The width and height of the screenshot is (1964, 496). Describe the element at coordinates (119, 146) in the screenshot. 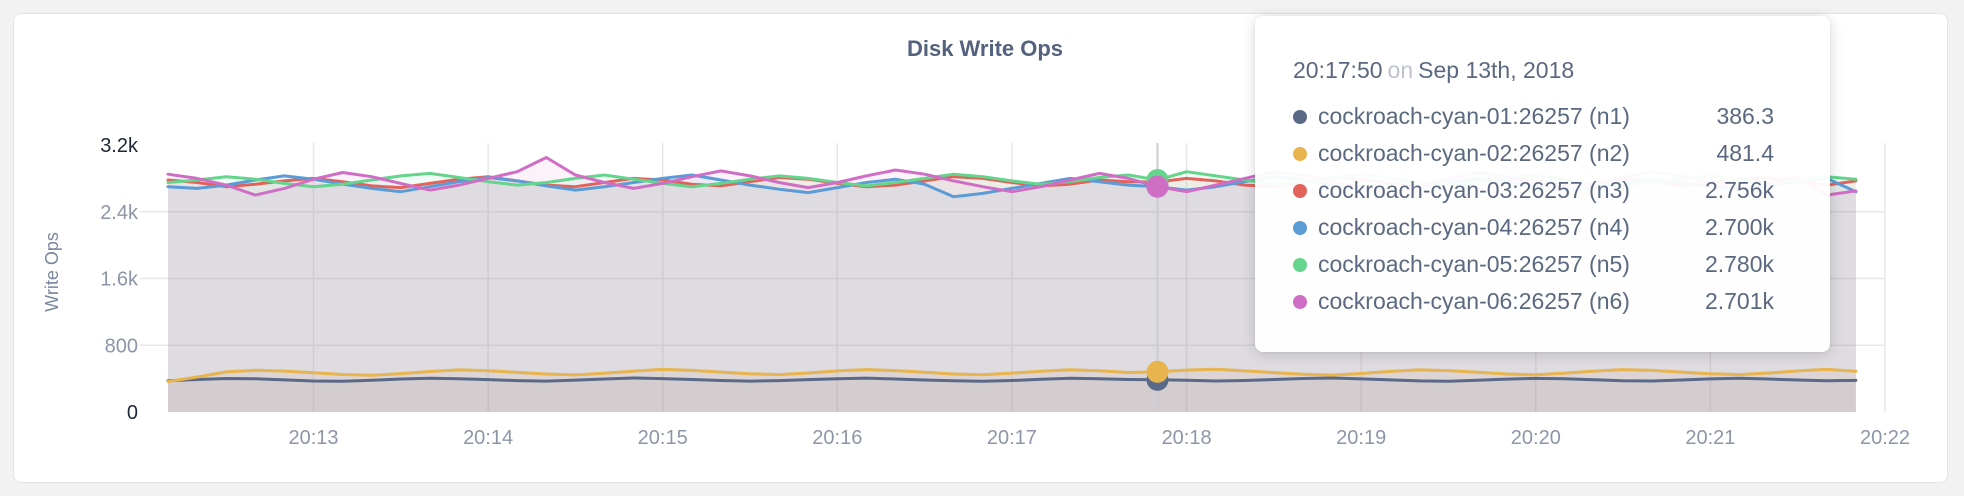

I see `y-tick-label: 3.2k` at that location.